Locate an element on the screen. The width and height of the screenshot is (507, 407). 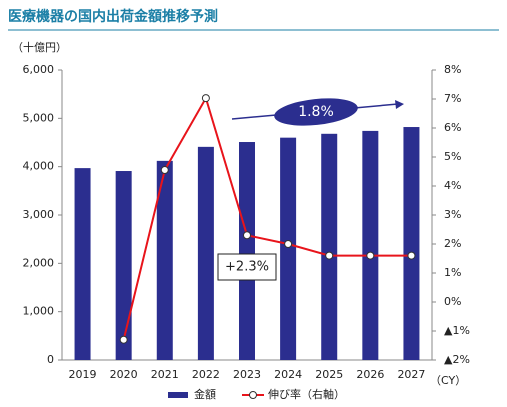
y-tick-label: 2,000 is located at coordinates (39, 262).